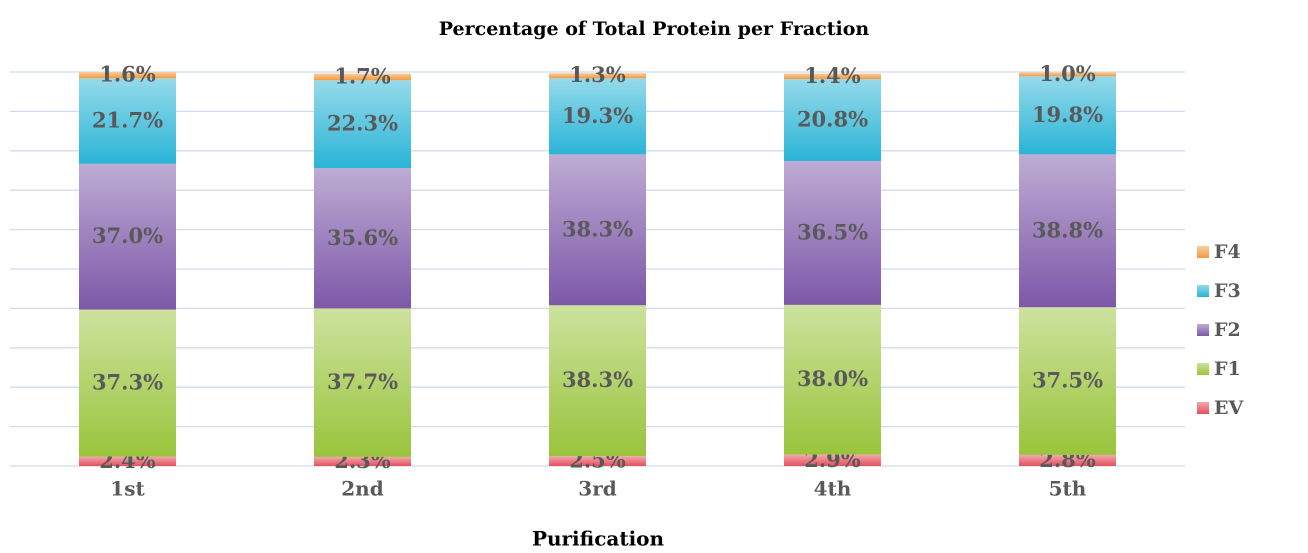 The height and width of the screenshot is (553, 1308). Describe the element at coordinates (833, 489) in the screenshot. I see `x-tick-label: 4th` at that location.